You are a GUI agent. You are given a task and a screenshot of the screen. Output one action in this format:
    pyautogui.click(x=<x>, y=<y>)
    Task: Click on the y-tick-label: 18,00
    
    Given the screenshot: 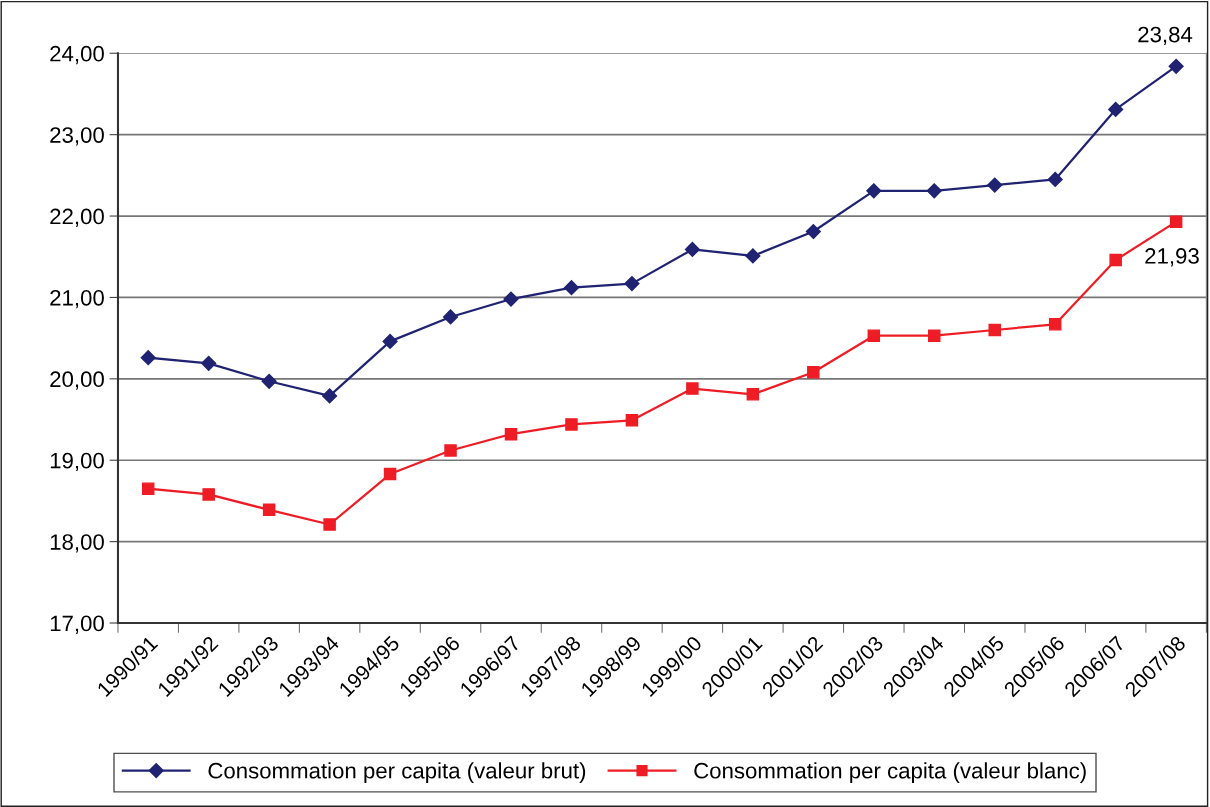 What is the action you would take?
    pyautogui.click(x=77, y=543)
    